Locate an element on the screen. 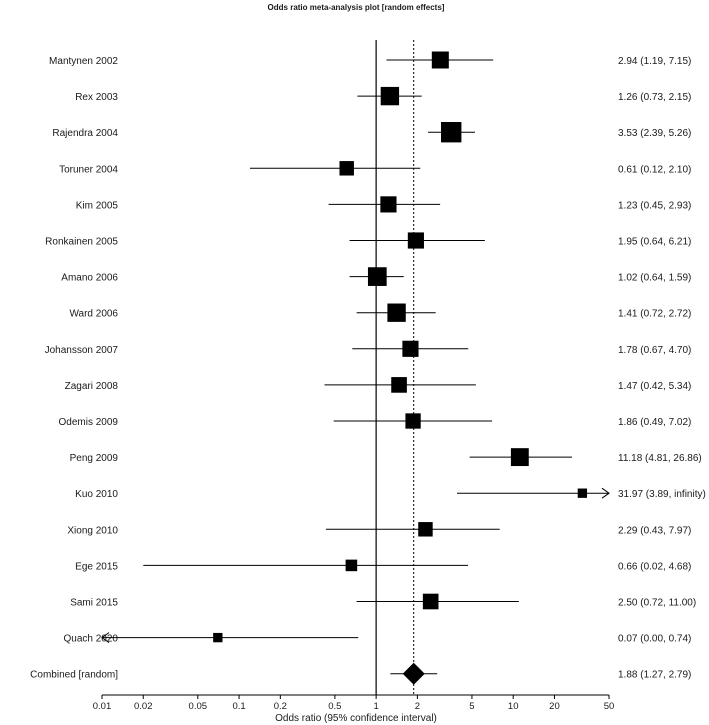  study-label: Ege 2015 is located at coordinates (96, 566).